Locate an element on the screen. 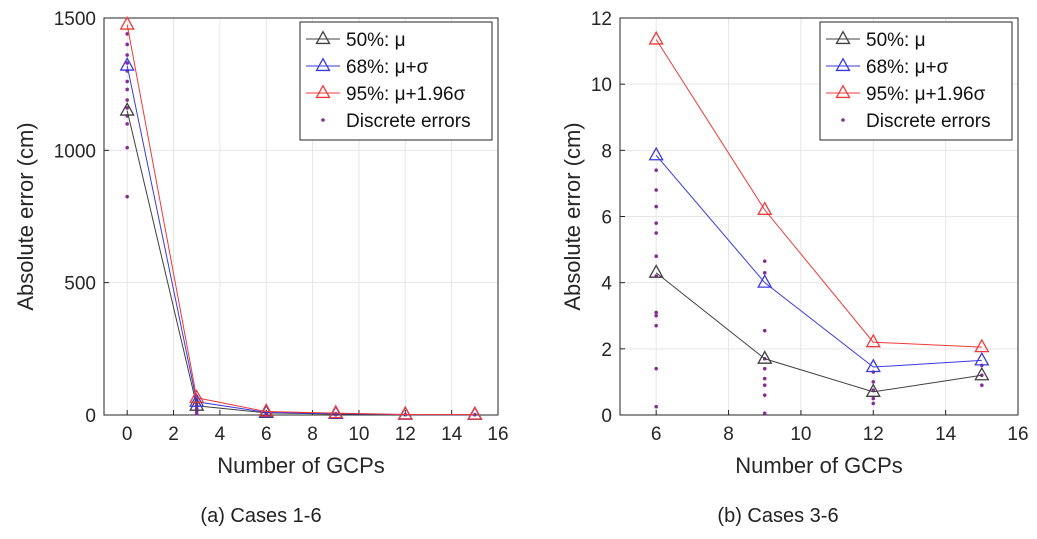 This screenshot has width=1037, height=539. series-line-mu is located at coordinates (818, 332).